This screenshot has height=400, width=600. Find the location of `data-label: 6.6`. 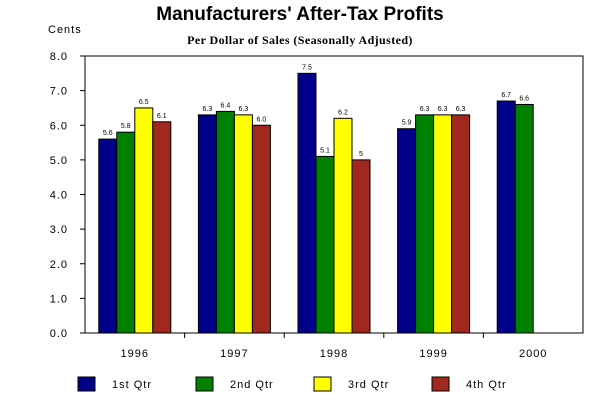

data-label: 6.6 is located at coordinates (524, 98).